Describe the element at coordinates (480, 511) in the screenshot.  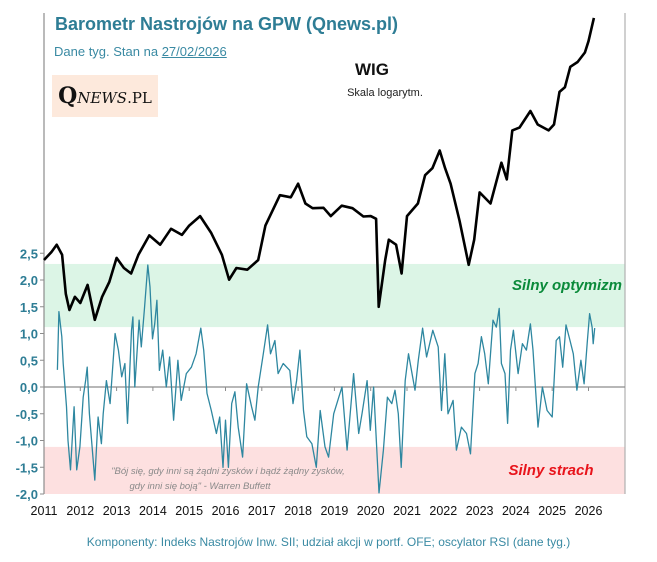
I see `x-tick-label: 2023` at that location.